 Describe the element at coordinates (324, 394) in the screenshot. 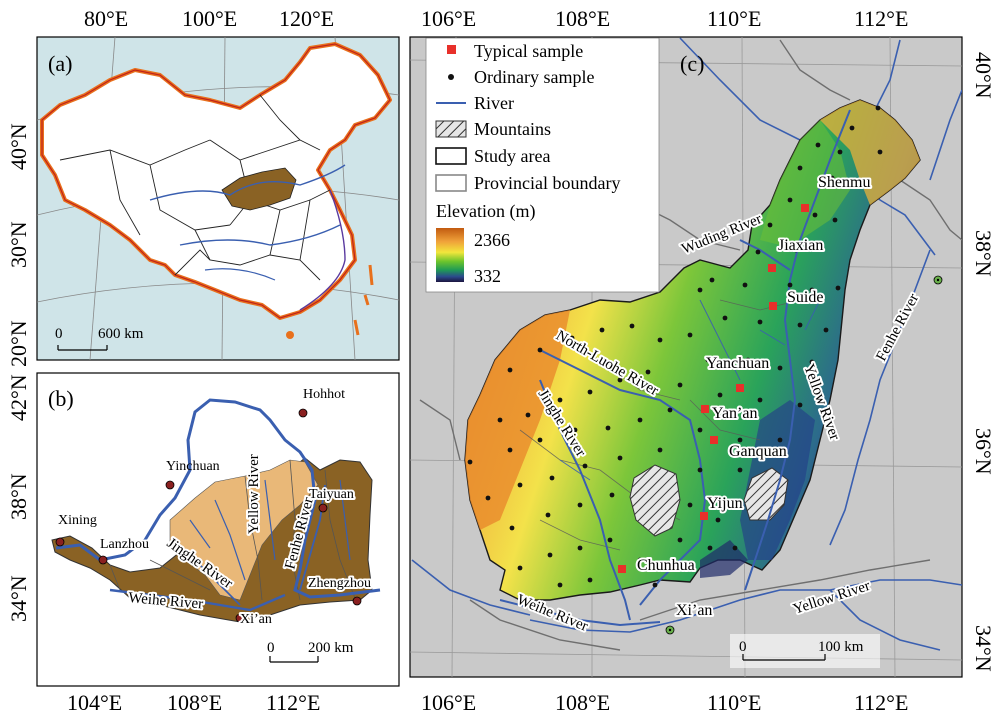

I see `city-hohhot: Hohhot` at that location.